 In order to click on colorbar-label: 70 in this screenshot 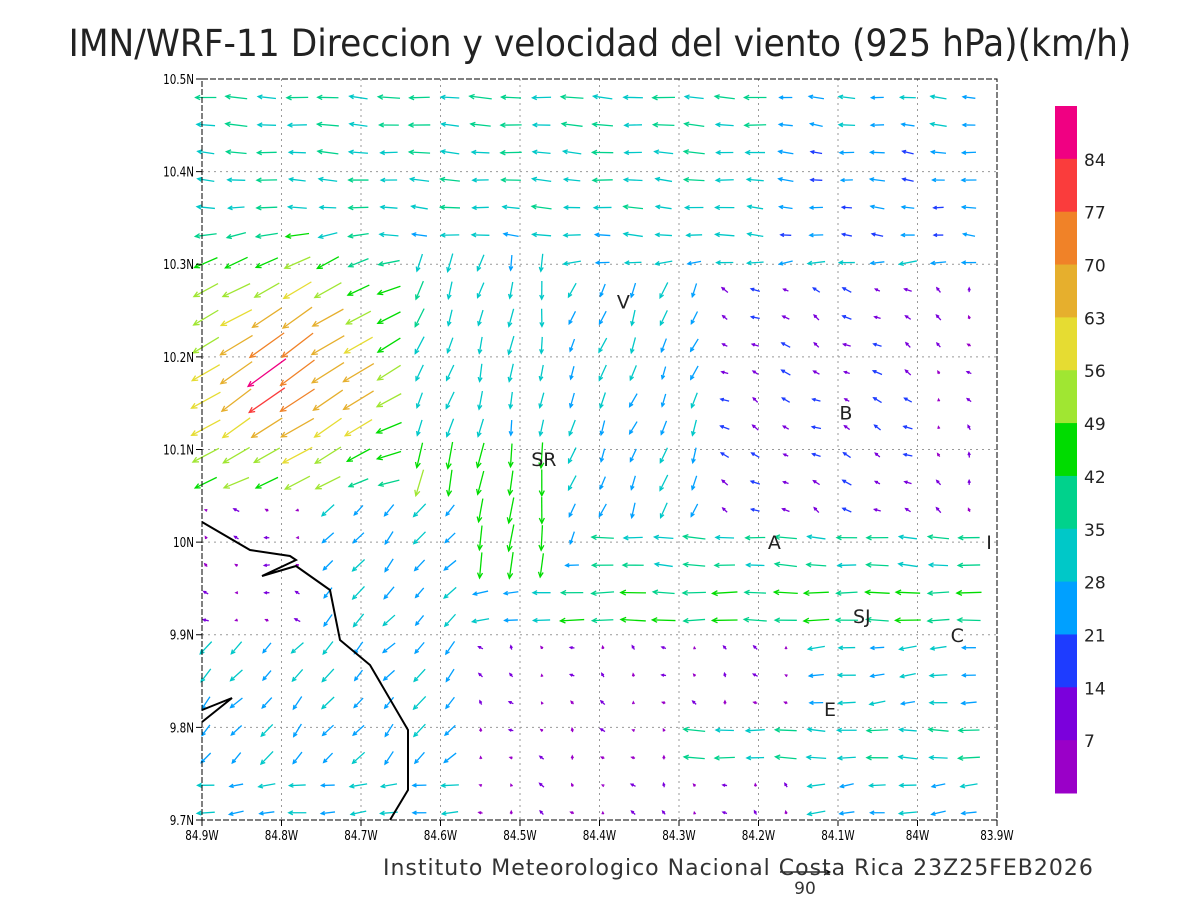, I will do `click(1095, 267)`.